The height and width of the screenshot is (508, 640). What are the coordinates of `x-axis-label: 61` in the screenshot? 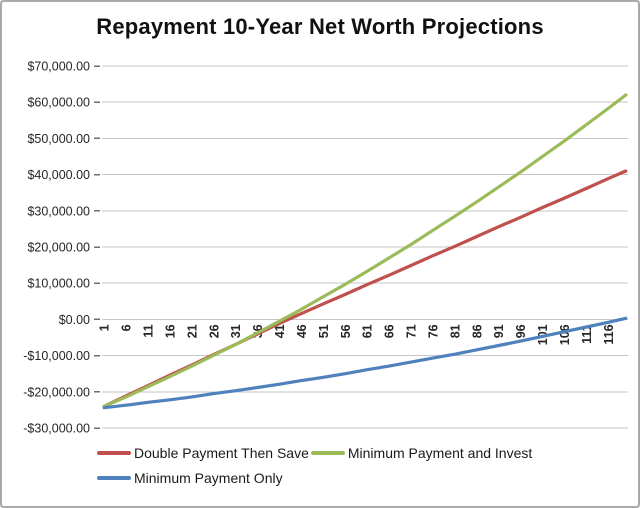 It's located at (368, 331).